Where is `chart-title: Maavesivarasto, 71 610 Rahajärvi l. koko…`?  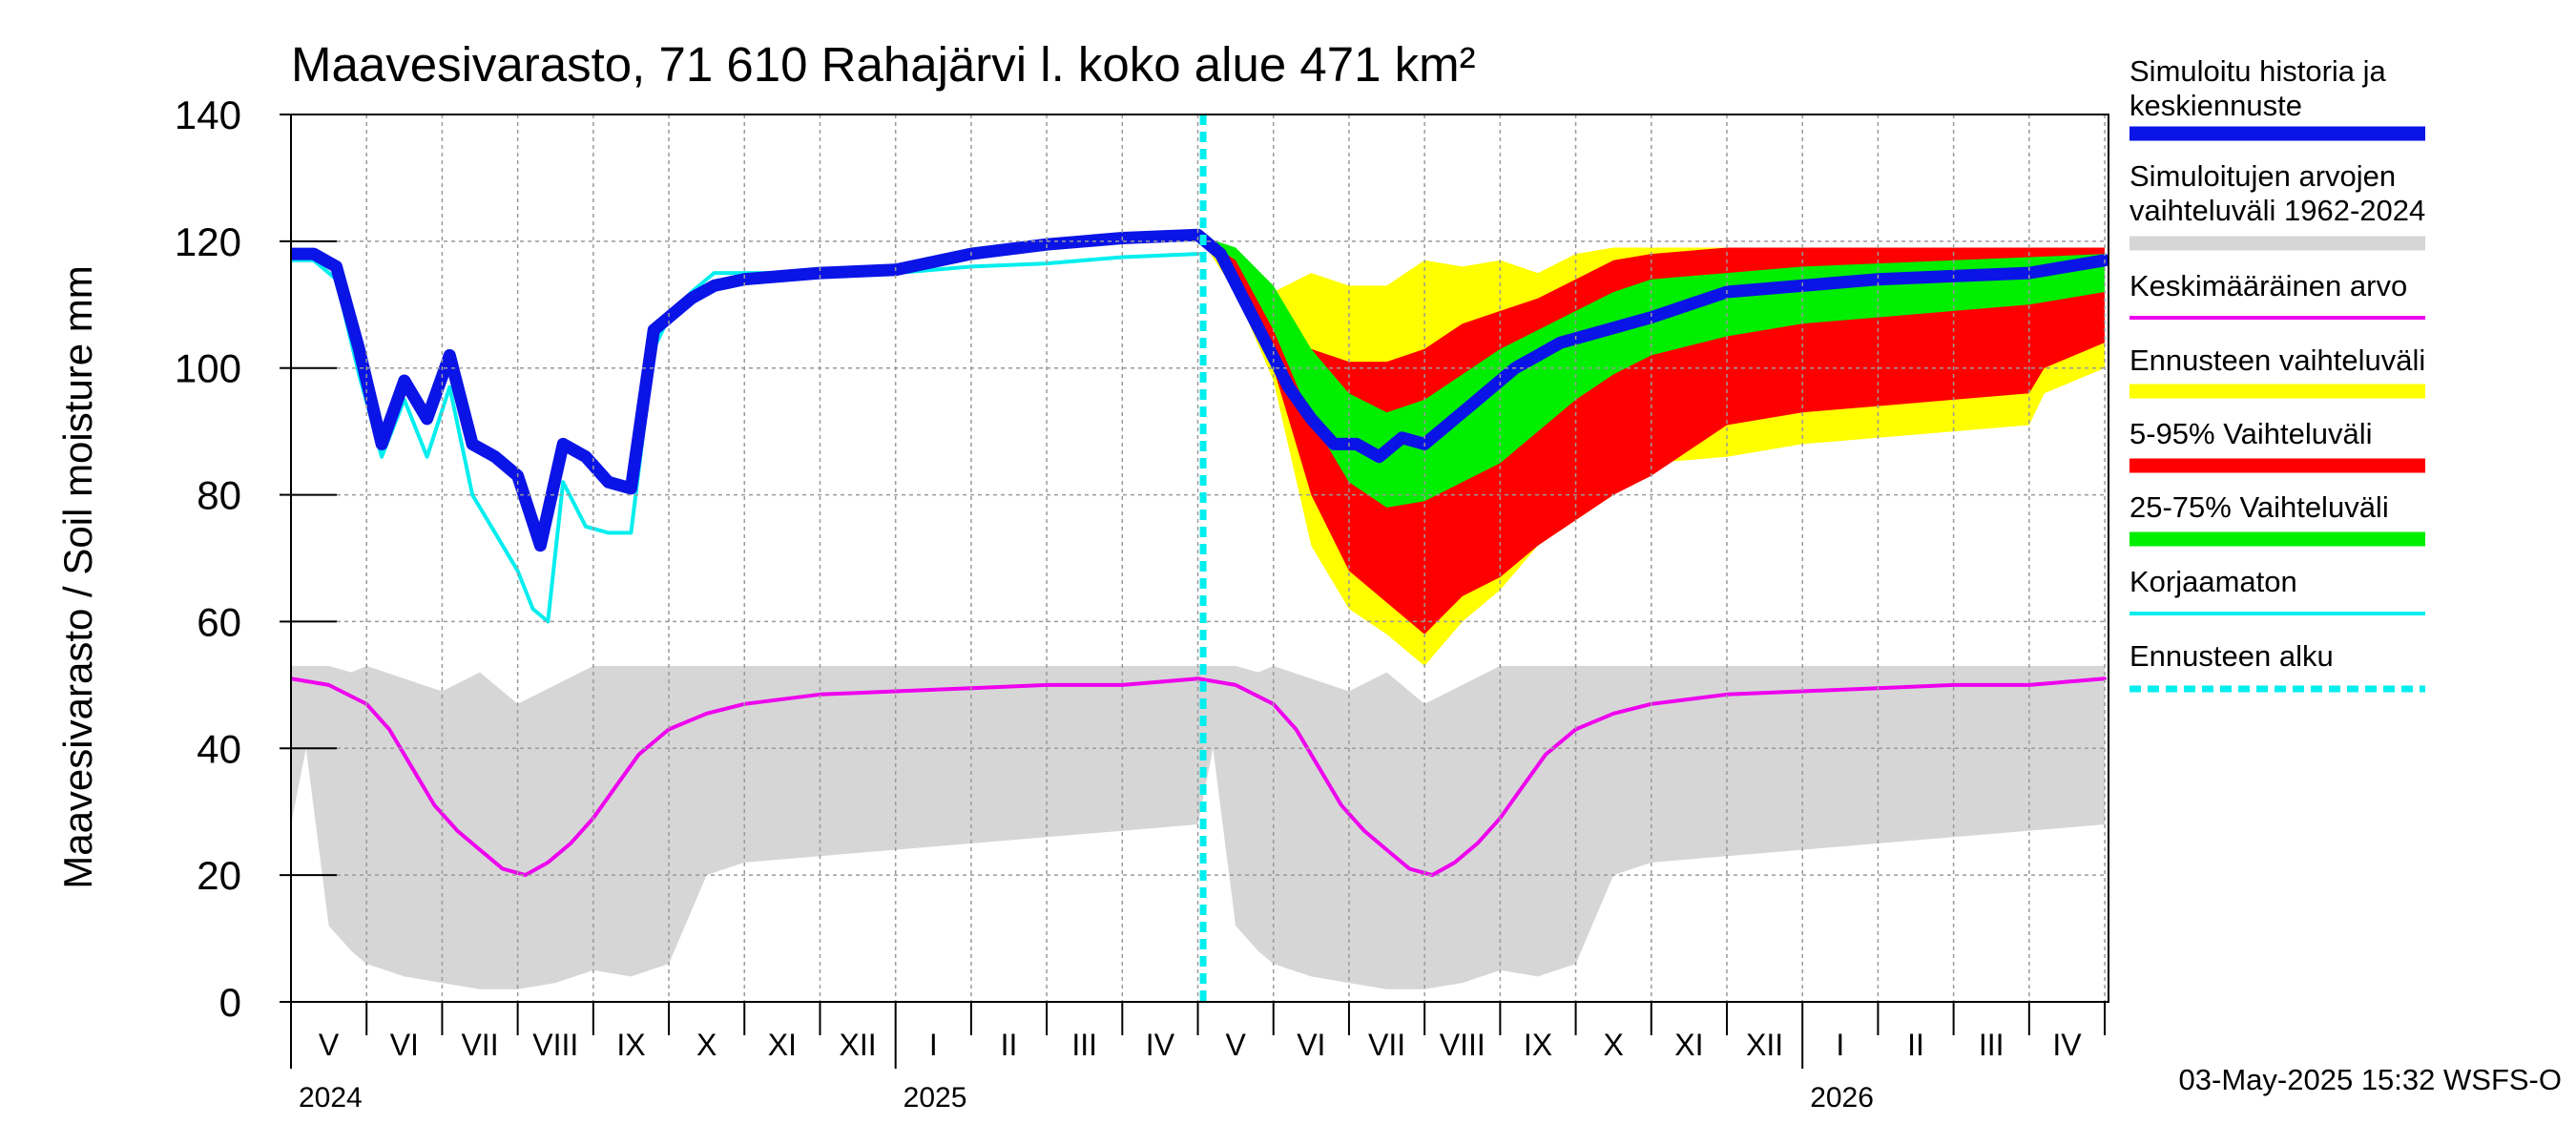
chart-title: Maavesivarasto, 71 610 Rahajärvi l. koko… is located at coordinates (883, 64).